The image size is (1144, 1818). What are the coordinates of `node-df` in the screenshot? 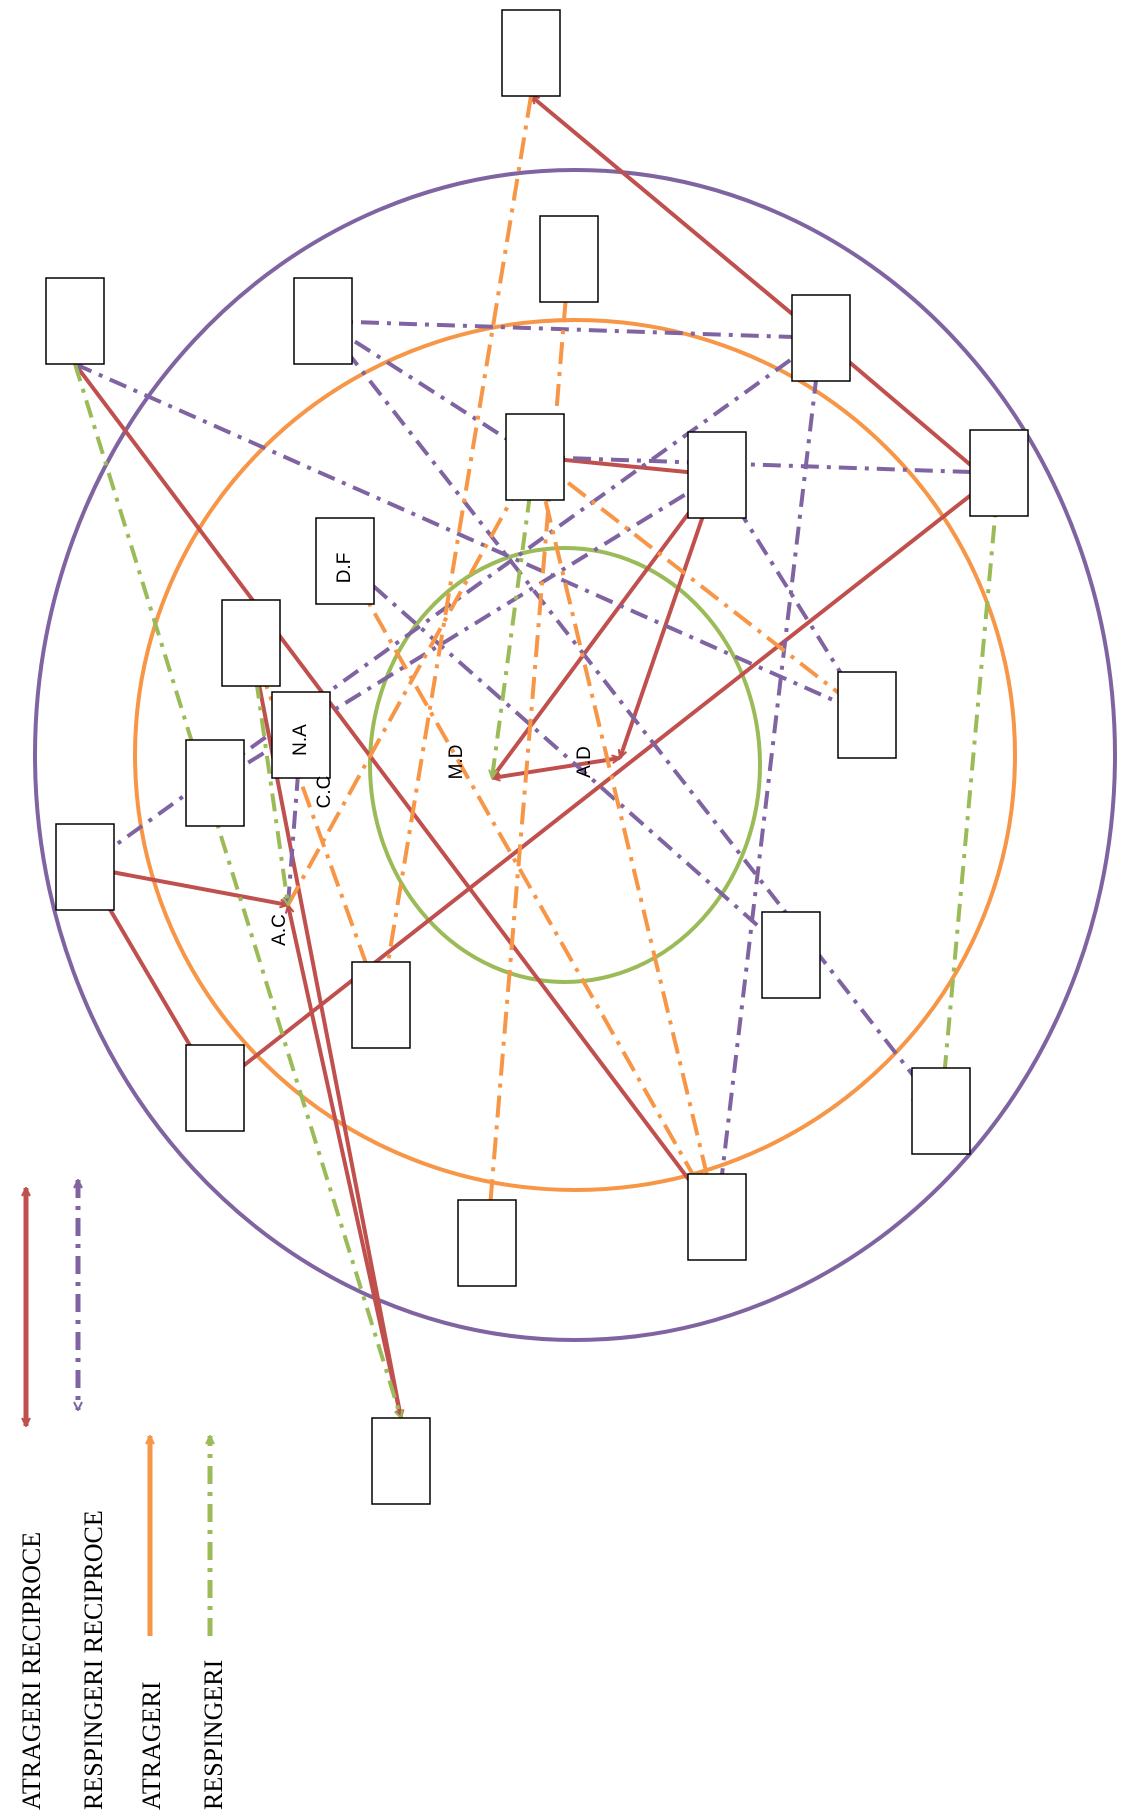 It's located at (345, 561).